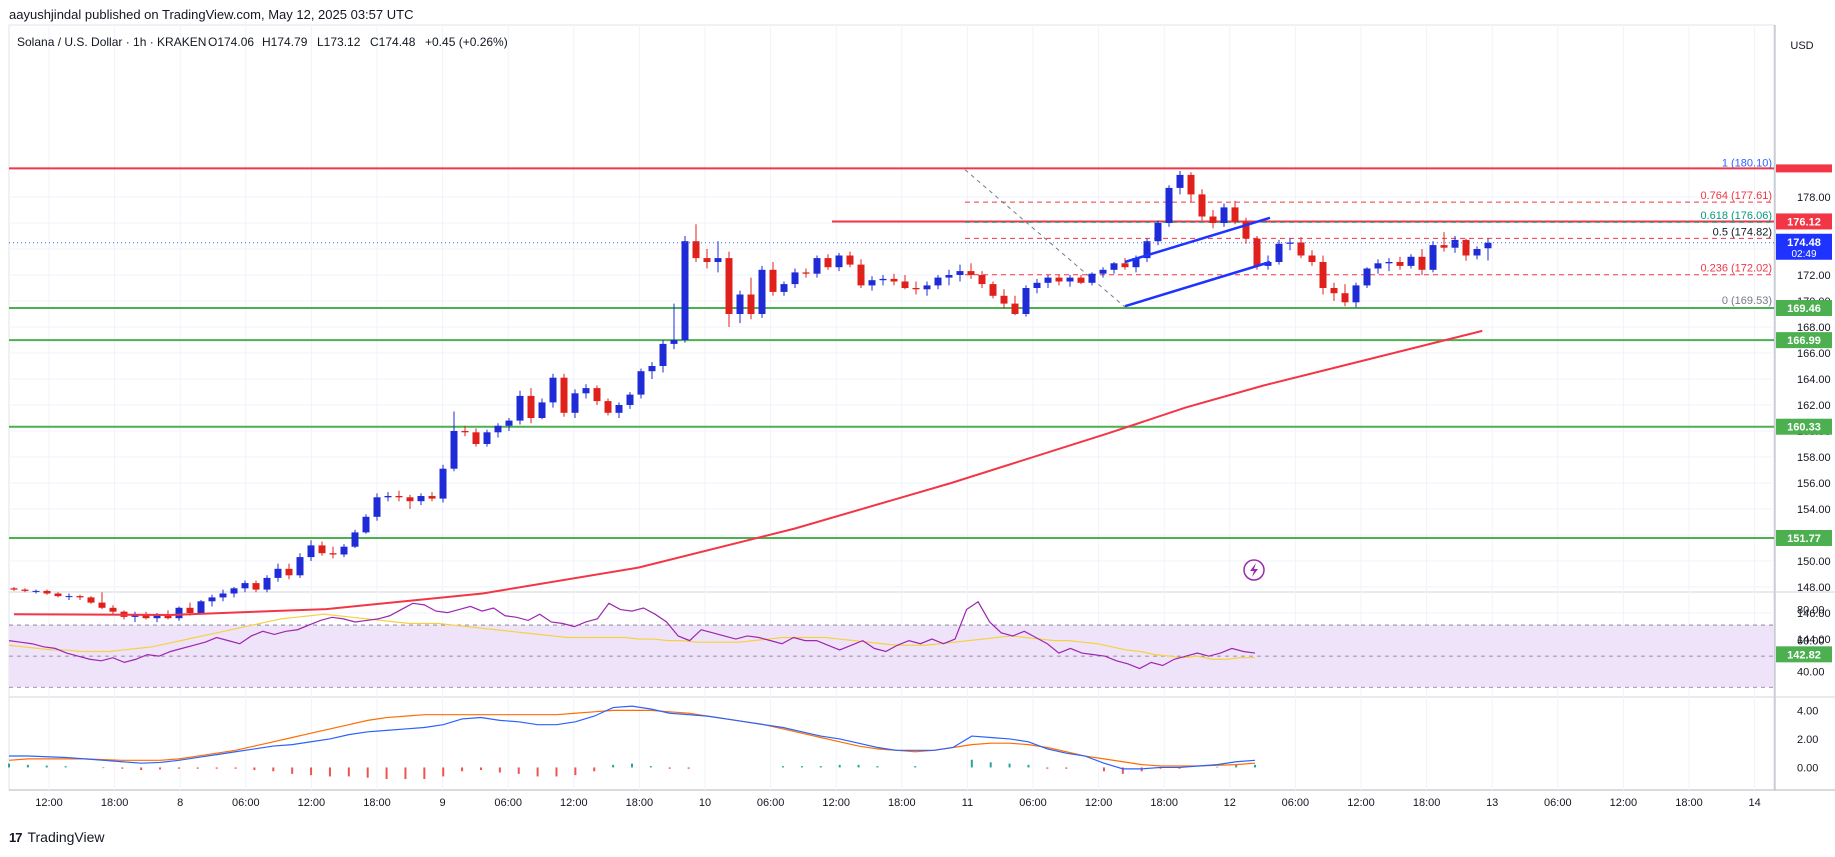 The height and width of the screenshot is (857, 1835). What do you see at coordinates (443, 803) in the screenshot?
I see `time-tick-label: 9` at bounding box center [443, 803].